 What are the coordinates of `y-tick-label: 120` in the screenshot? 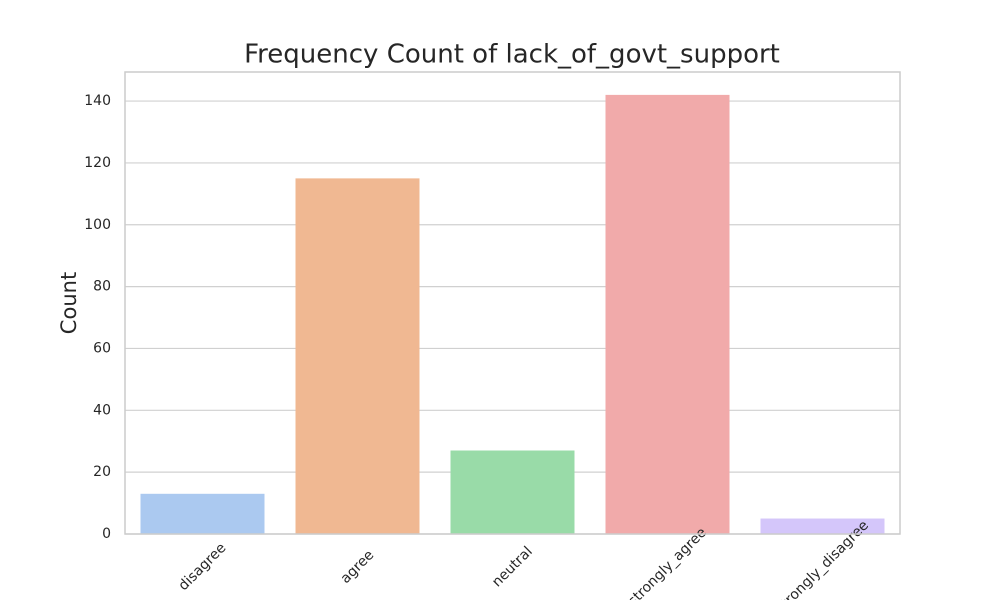 It's located at (97, 163).